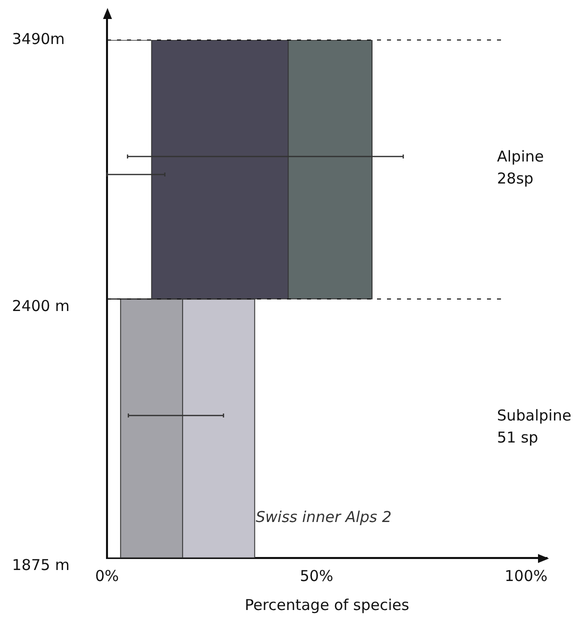 This screenshot has height=619, width=587. What do you see at coordinates (327, 605) in the screenshot?
I see `x-axis-title: Percentage of species` at bounding box center [327, 605].